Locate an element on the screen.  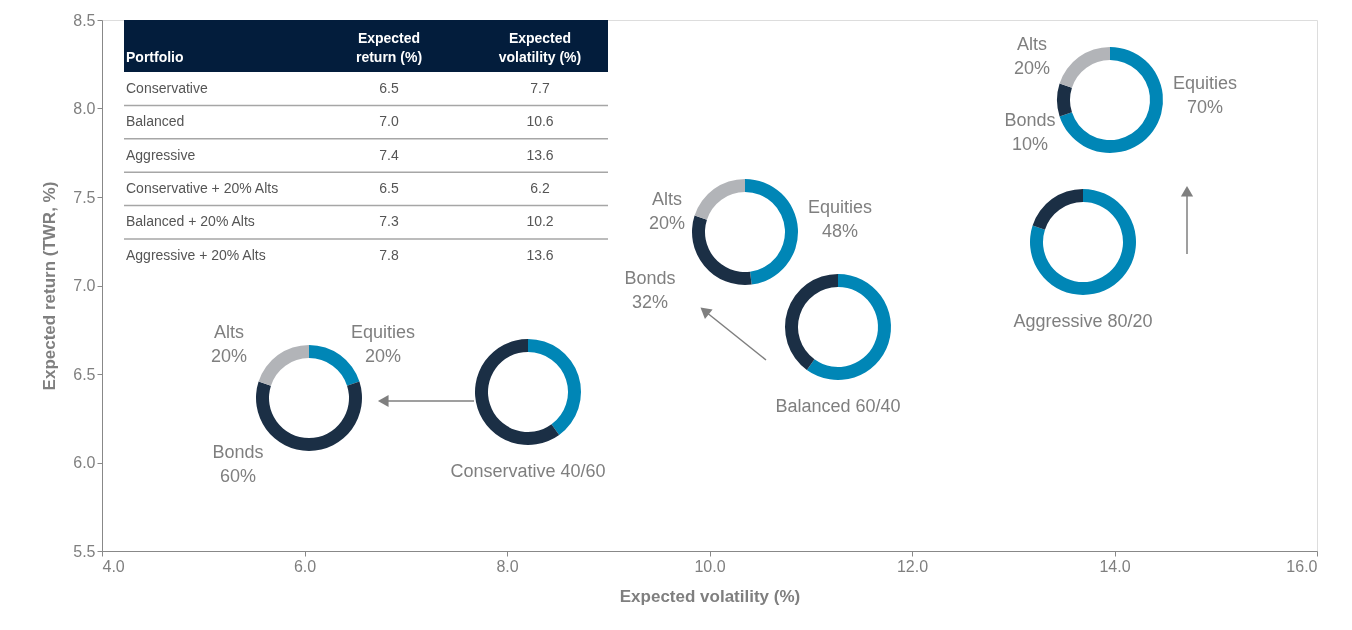
data-label: 70% is located at coordinates (1205, 107).